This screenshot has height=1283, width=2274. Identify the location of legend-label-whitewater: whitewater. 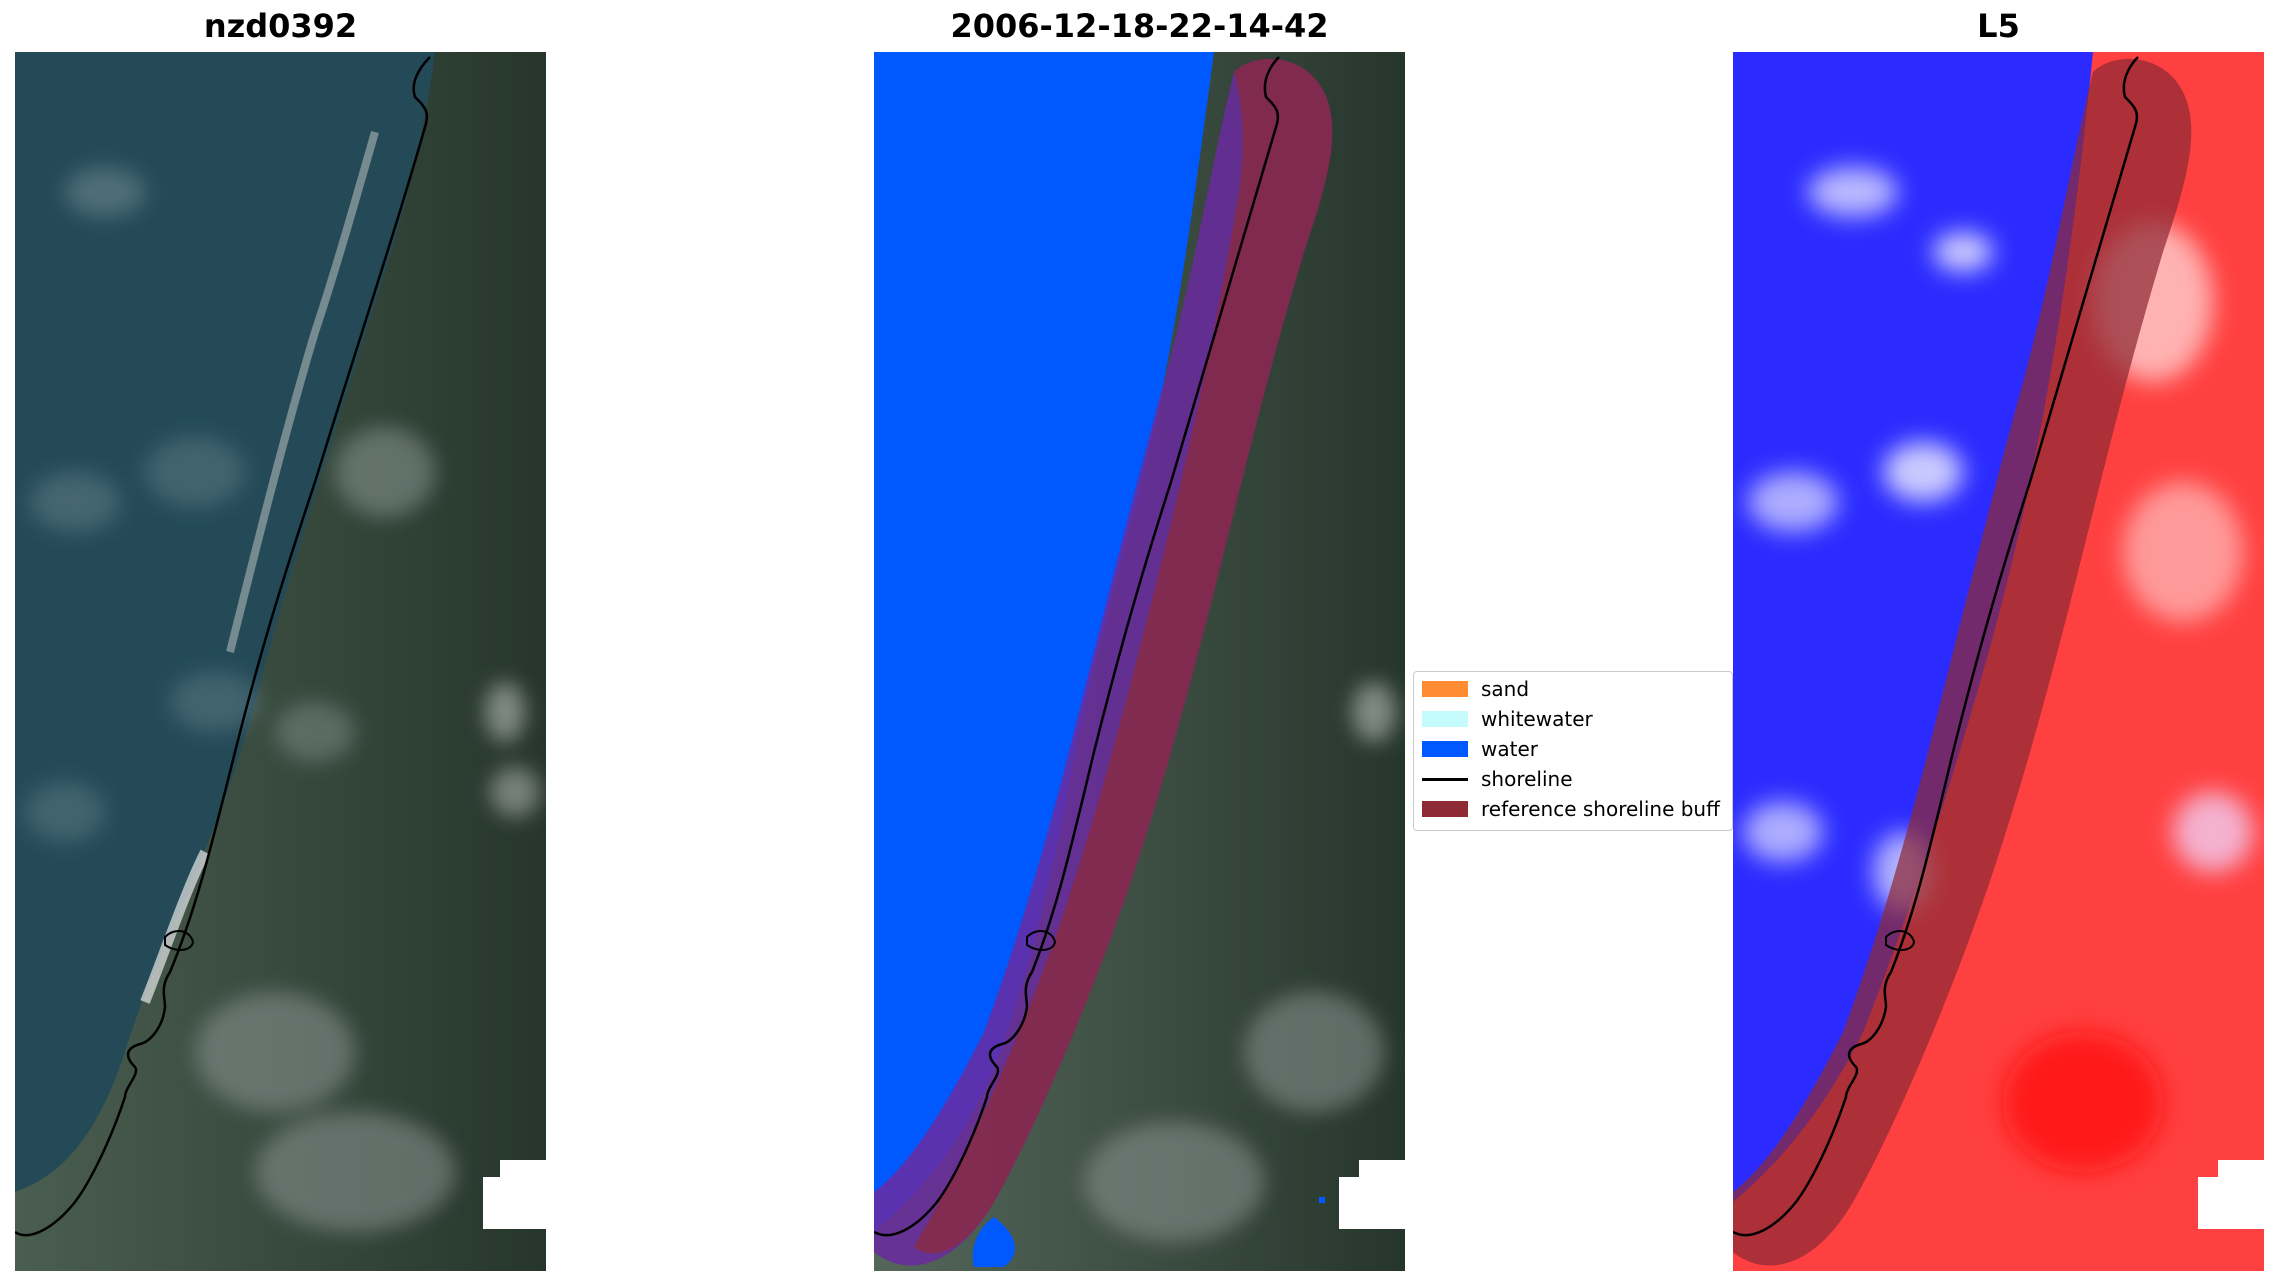
(1537, 719).